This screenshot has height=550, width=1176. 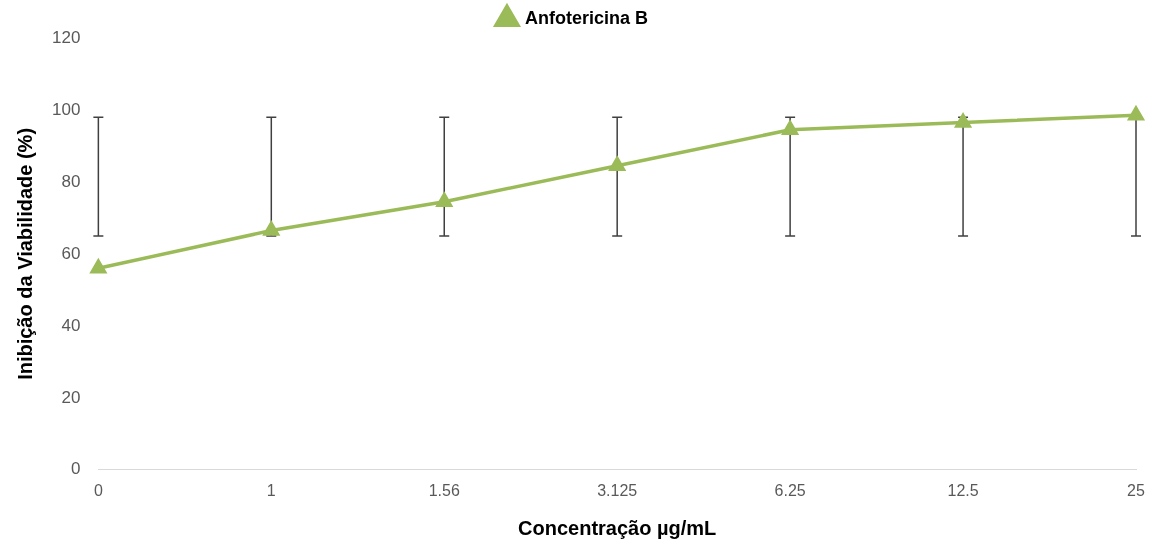 I want to click on x-tick-label: 25, so click(x=1136, y=490).